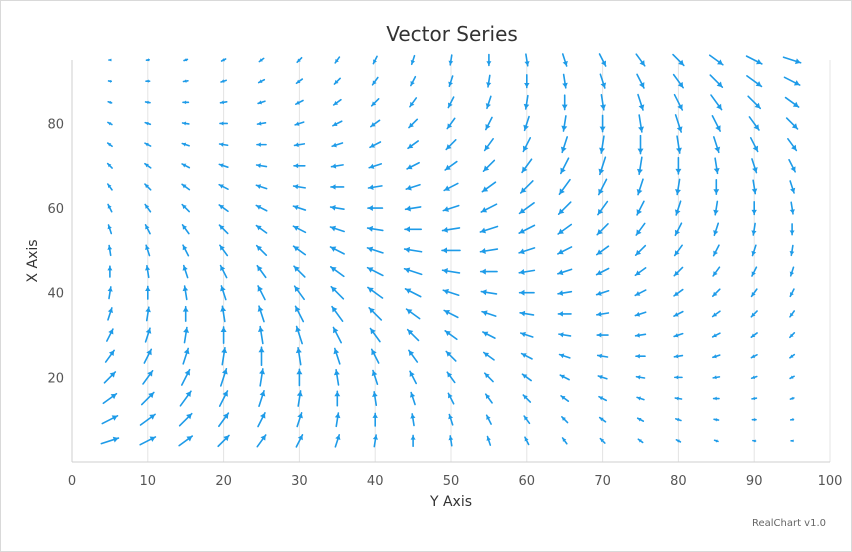  I want to click on x-tick-label: 80, so click(678, 481).